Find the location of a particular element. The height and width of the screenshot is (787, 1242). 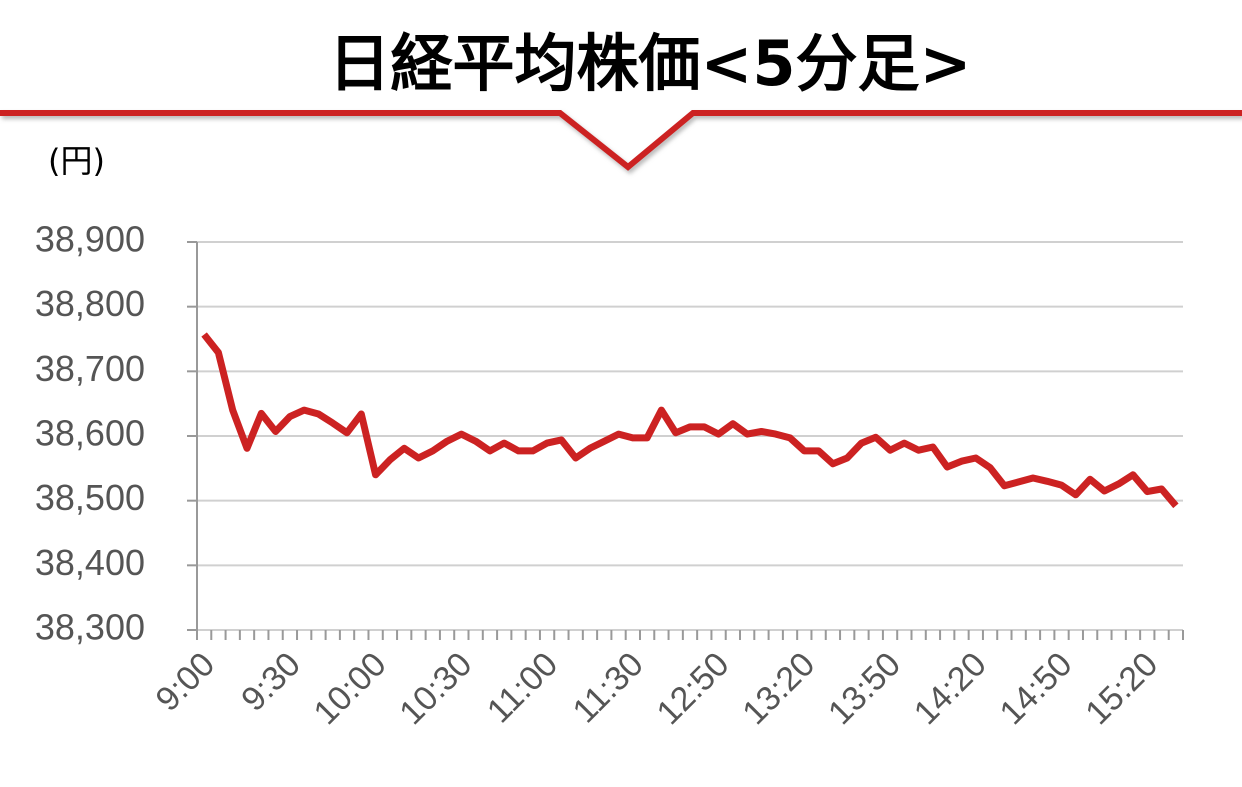

y-tick-label: 38,400 is located at coordinates (90, 562).